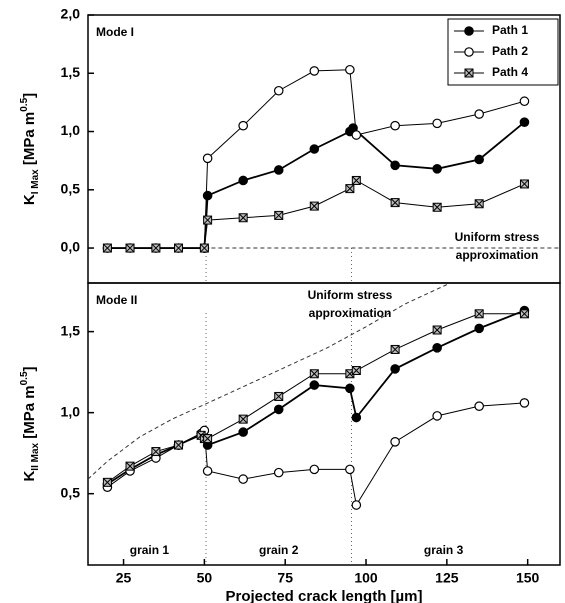 The height and width of the screenshot is (603, 565). What do you see at coordinates (279, 550) in the screenshot?
I see `grain-label: grain 2` at bounding box center [279, 550].